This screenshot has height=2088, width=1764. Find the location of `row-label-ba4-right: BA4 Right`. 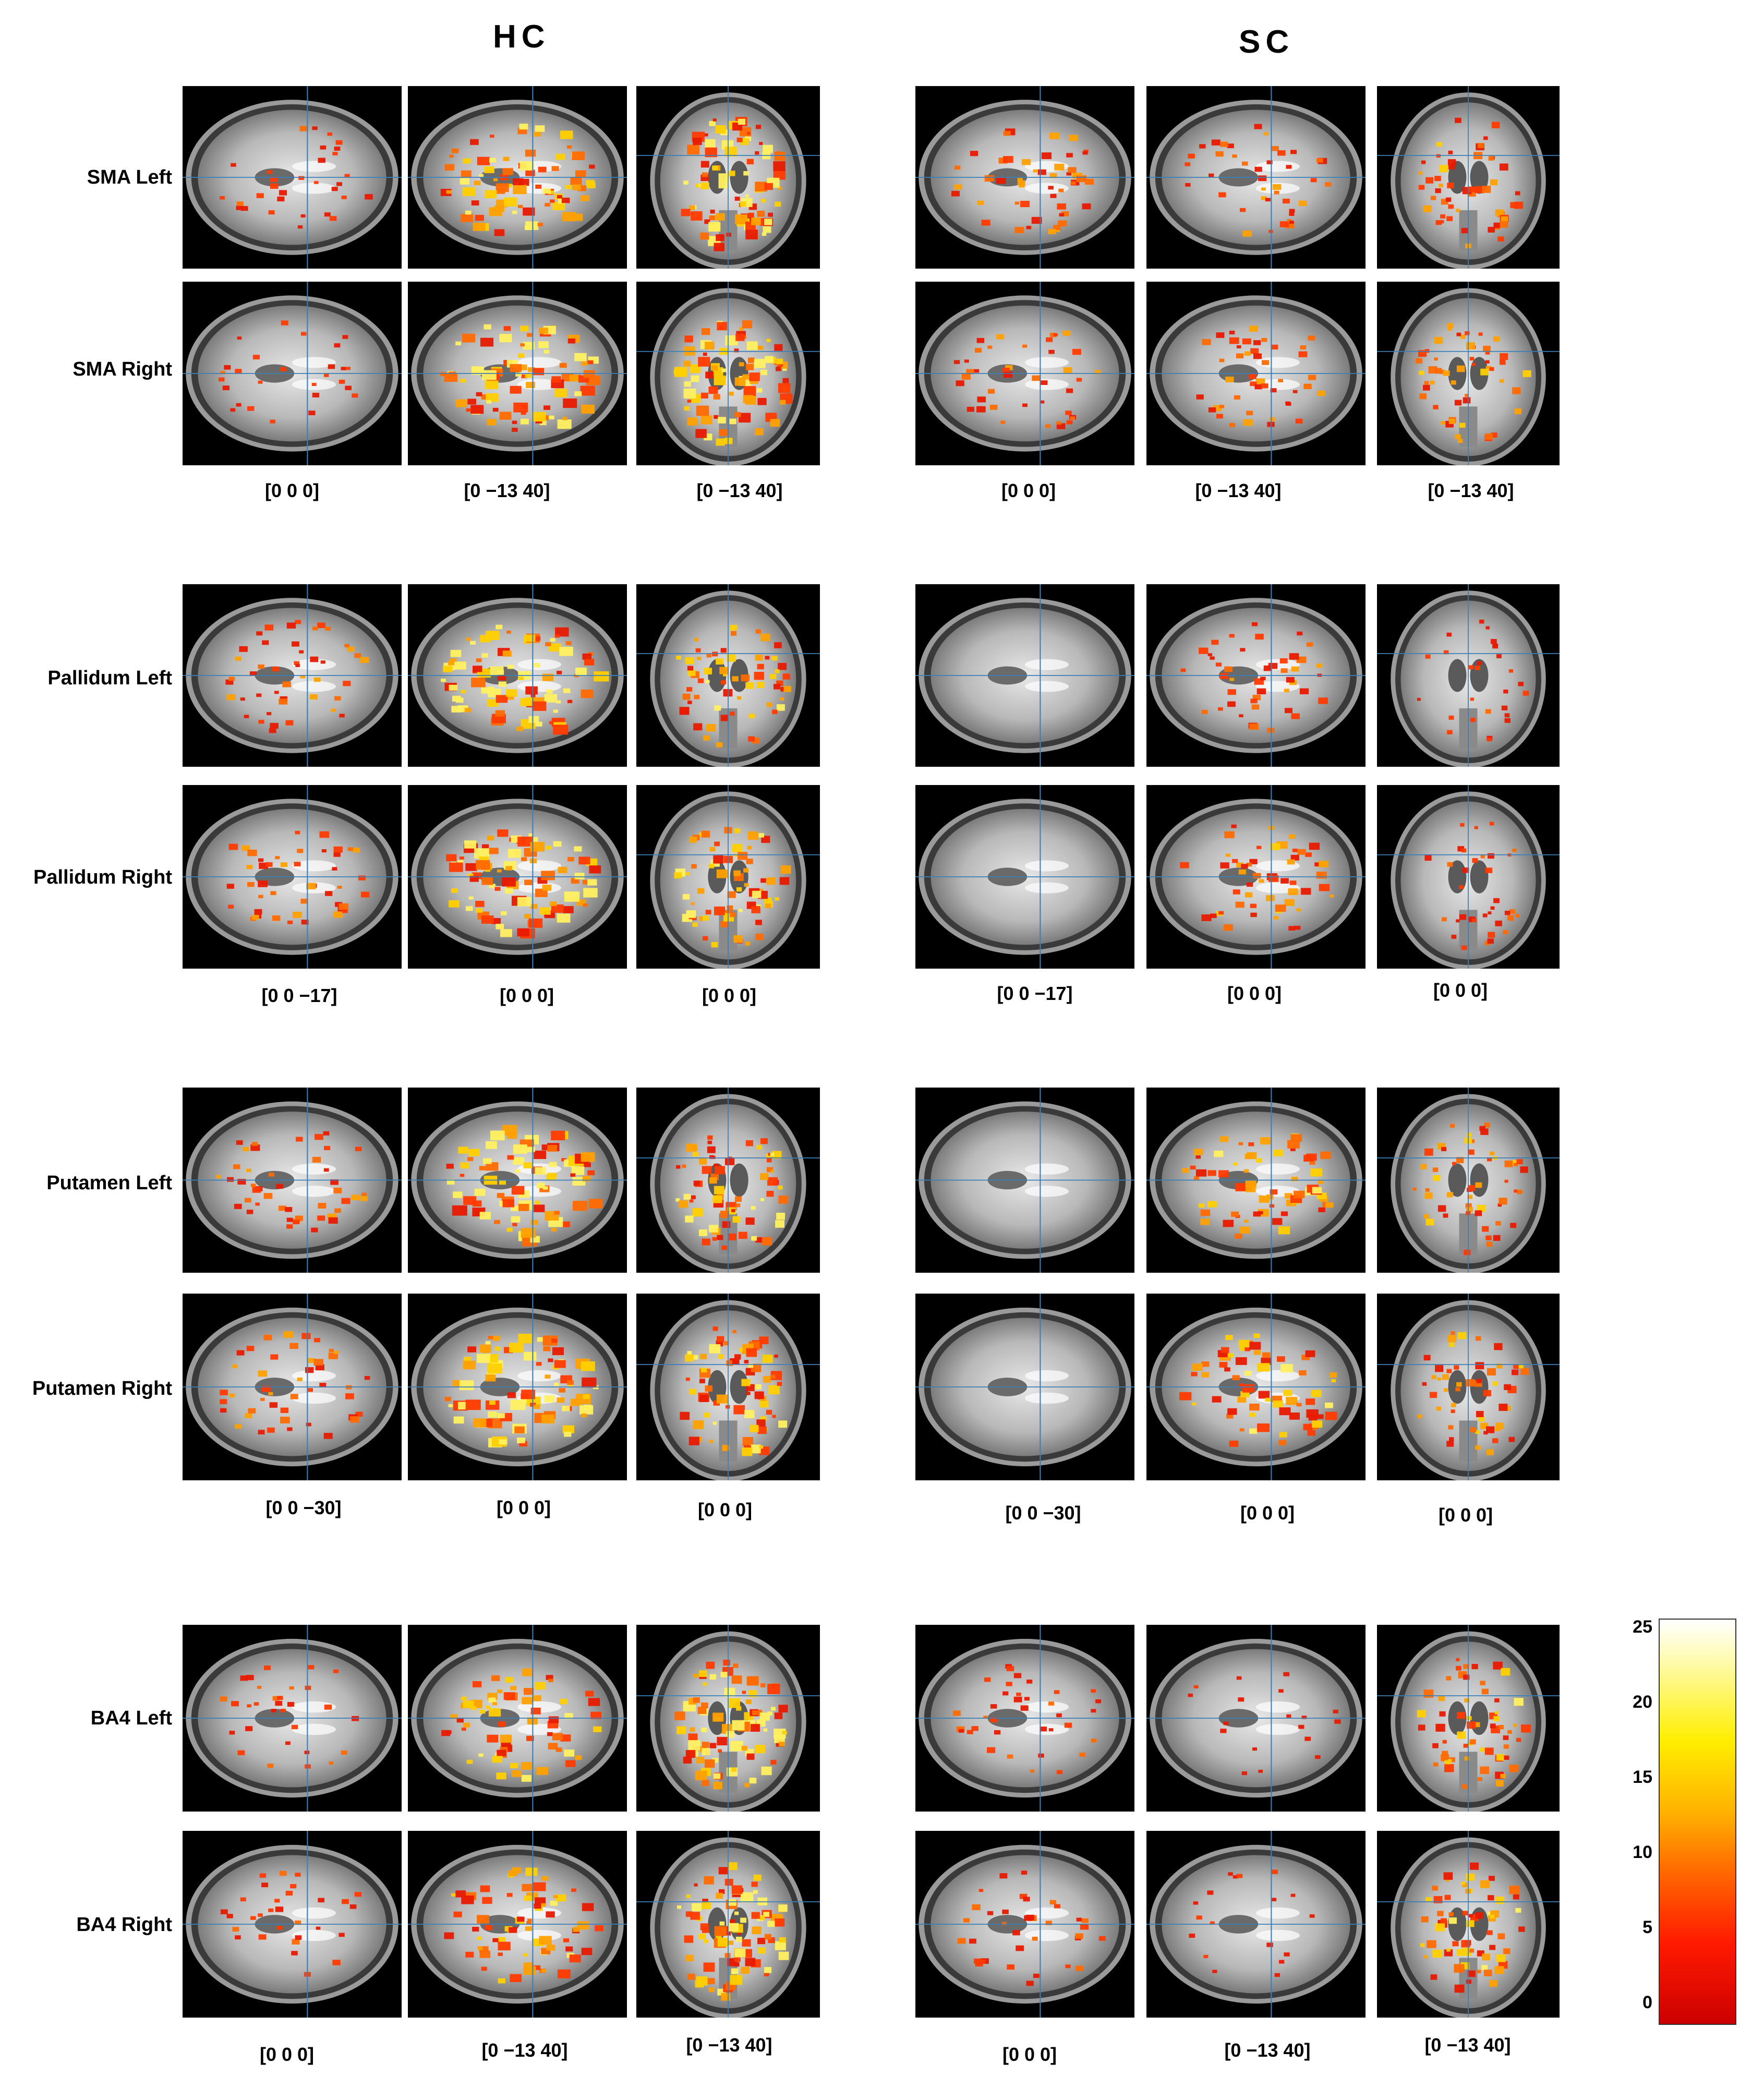

row-label-ba4-right: BA4 Right is located at coordinates (124, 1925).